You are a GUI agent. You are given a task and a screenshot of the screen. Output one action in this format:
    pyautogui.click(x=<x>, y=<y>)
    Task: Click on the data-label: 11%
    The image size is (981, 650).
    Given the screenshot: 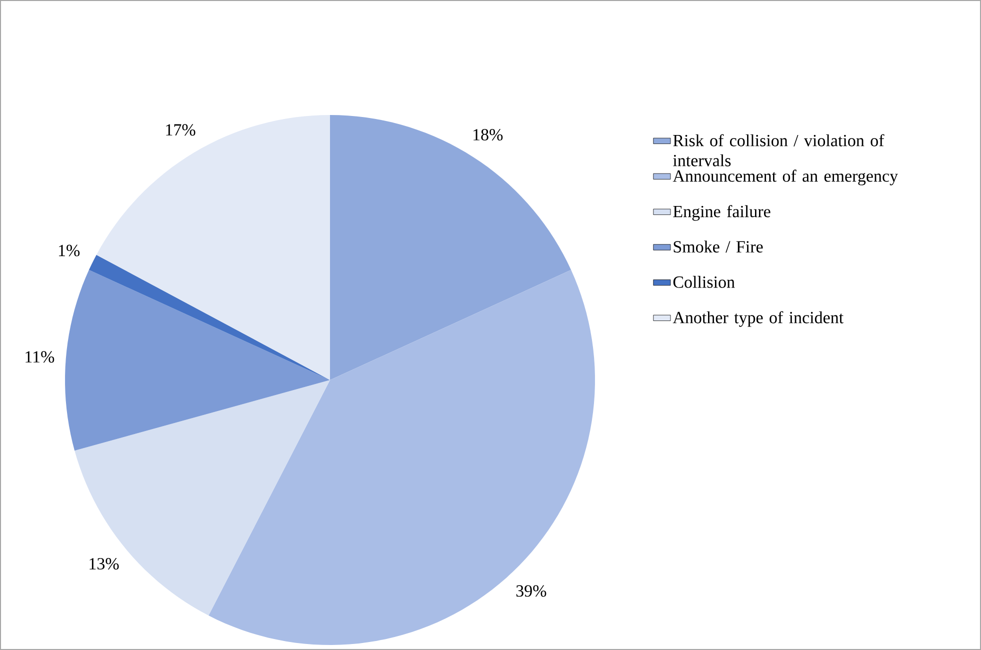 What is the action you would take?
    pyautogui.click(x=40, y=357)
    